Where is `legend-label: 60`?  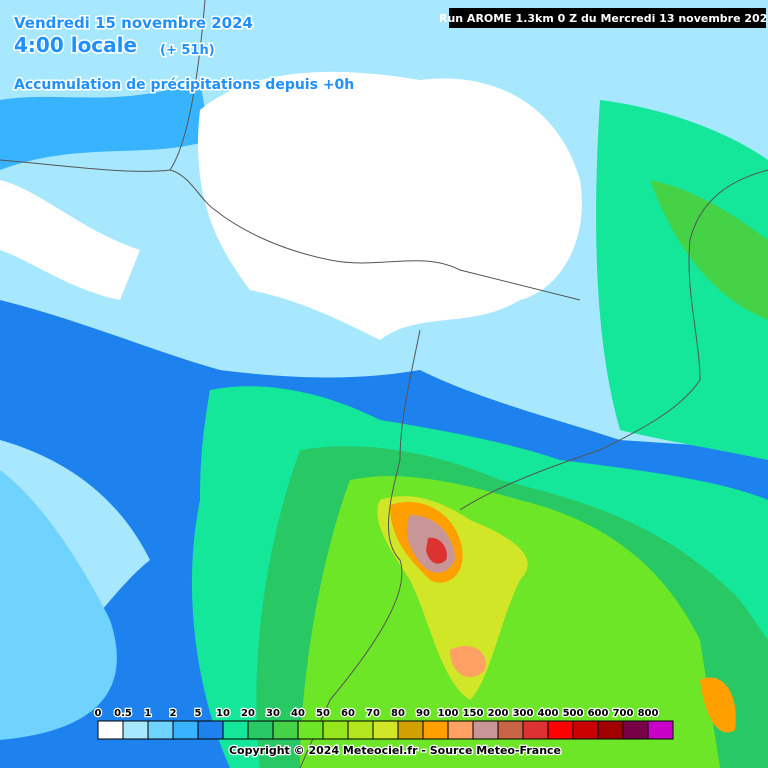
legend-label: 60 is located at coordinates (348, 713).